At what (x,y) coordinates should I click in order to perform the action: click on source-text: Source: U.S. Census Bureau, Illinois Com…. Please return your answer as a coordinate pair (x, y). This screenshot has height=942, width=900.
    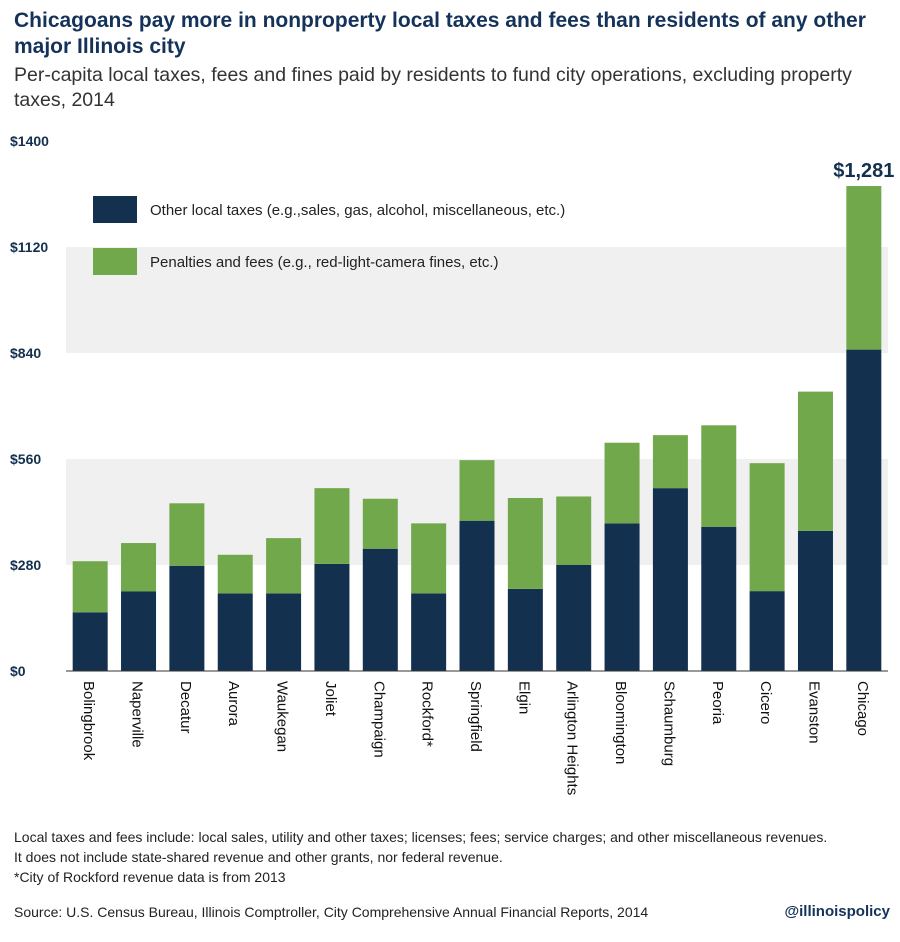
    Looking at the image, I should click on (331, 912).